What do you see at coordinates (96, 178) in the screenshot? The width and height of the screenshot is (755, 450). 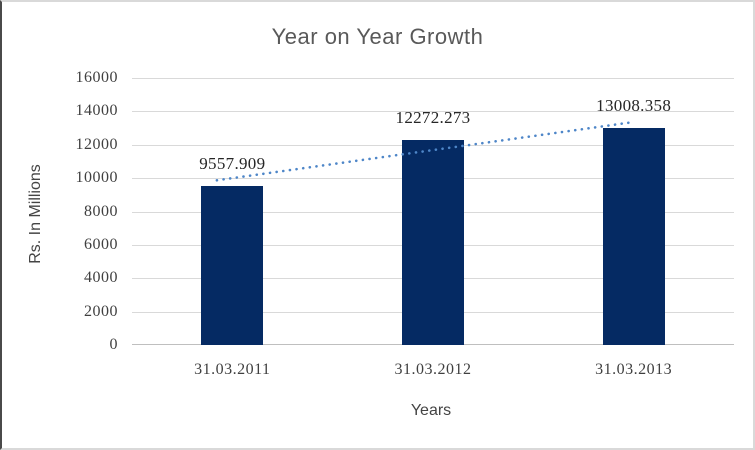 I see `y-tick-label: 10000` at bounding box center [96, 178].